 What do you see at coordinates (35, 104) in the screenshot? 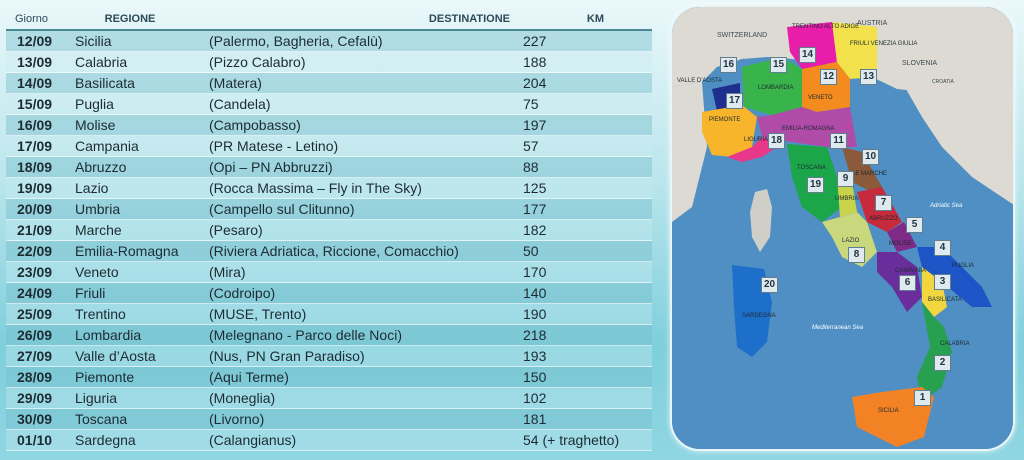
I see `cell-day: 15/09` at bounding box center [35, 104].